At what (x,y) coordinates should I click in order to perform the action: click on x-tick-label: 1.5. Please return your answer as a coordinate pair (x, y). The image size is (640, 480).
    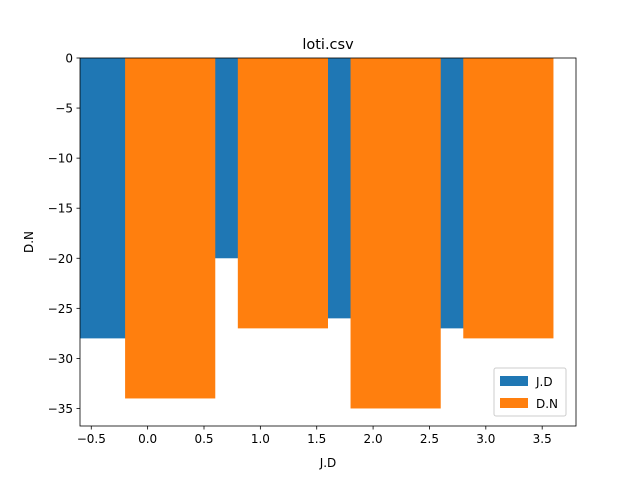
    Looking at the image, I should click on (316, 439).